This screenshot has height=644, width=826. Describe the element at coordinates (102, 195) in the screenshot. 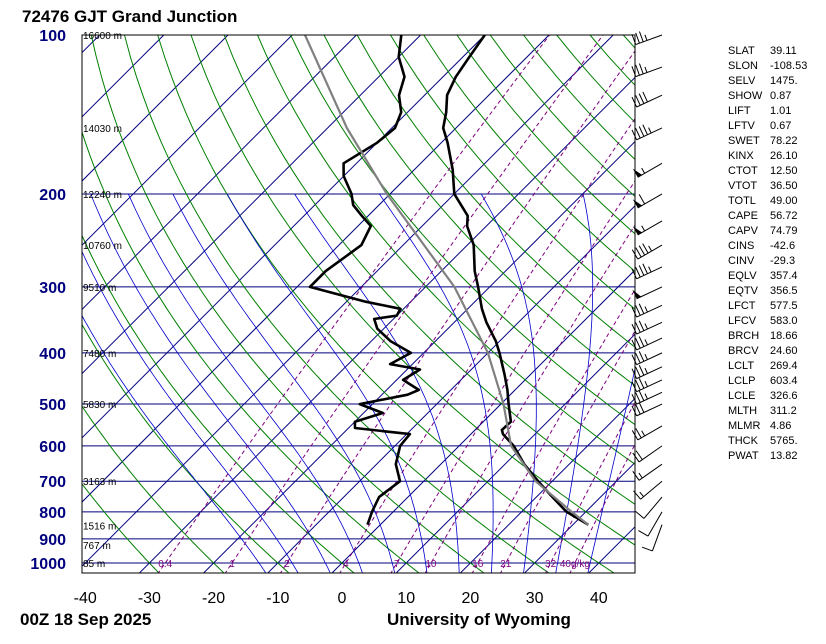

I see `height-label: 12240 m` at that location.